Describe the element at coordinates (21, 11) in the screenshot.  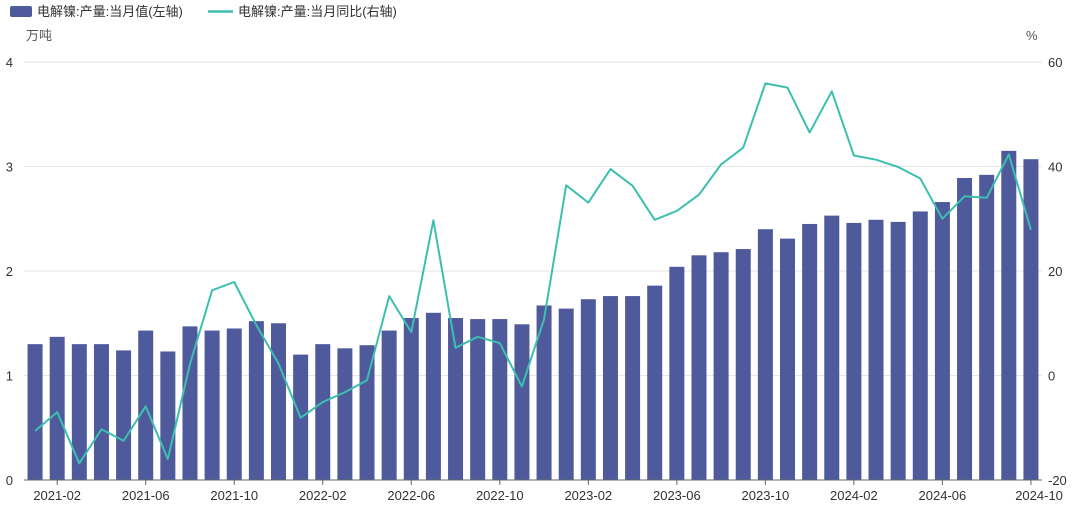
I see `legend-bar-swatch` at that location.